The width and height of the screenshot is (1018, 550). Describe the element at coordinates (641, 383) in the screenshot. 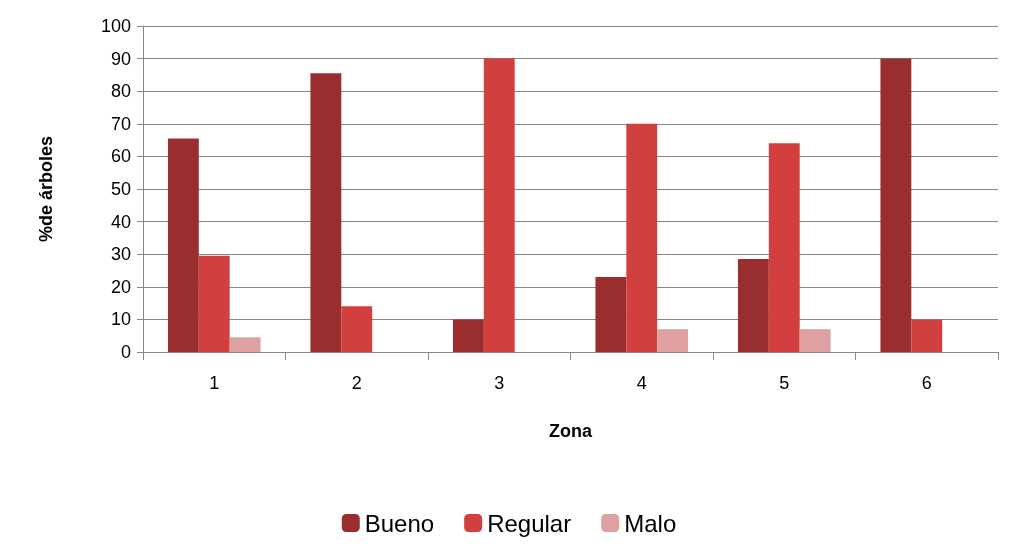

I see `x-tick-label: 4` at that location.